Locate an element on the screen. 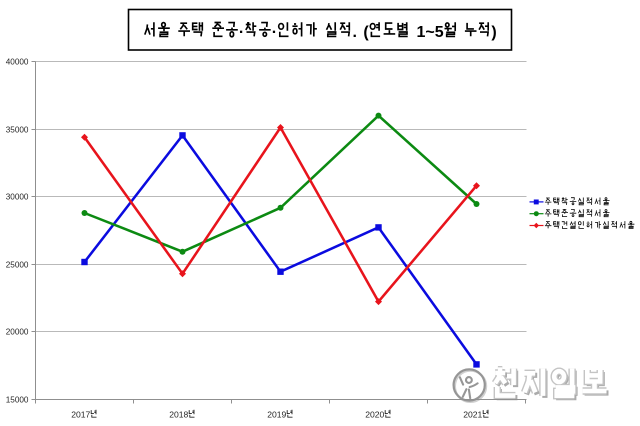 The width and height of the screenshot is (640, 426). svg-text: 2021 is located at coordinates (472, 415).